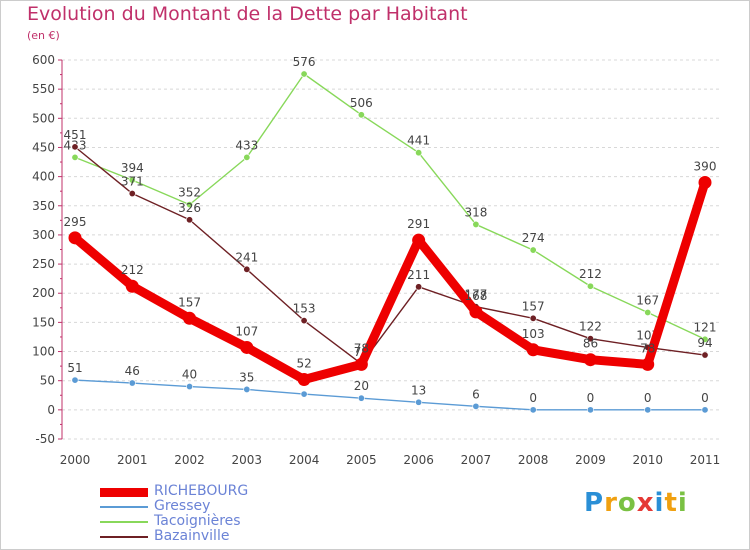 This screenshot has height=550, width=750. Describe the element at coordinates (246, 257) in the screenshot. I see `data-label: 241` at that location.